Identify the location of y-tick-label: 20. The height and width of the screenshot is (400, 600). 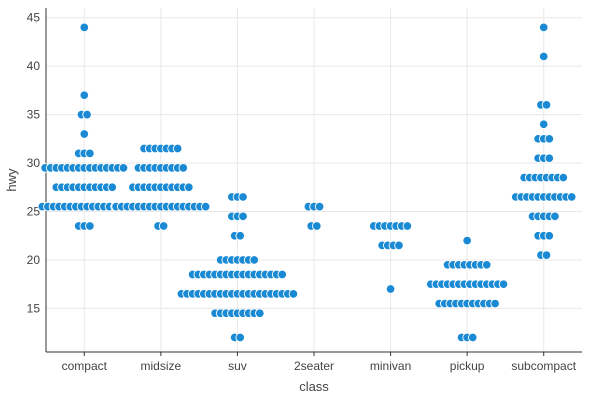
(34, 260).